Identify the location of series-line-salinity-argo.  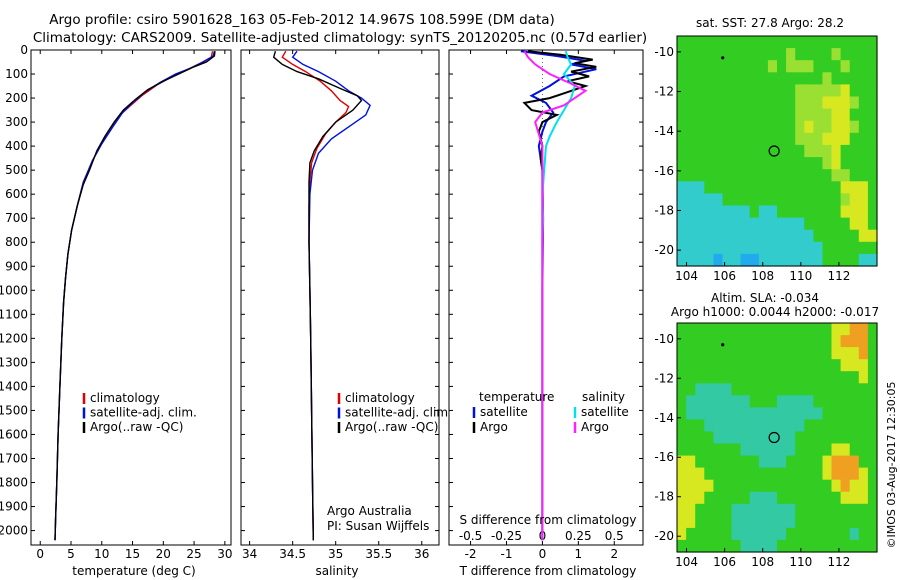
(555, 295).